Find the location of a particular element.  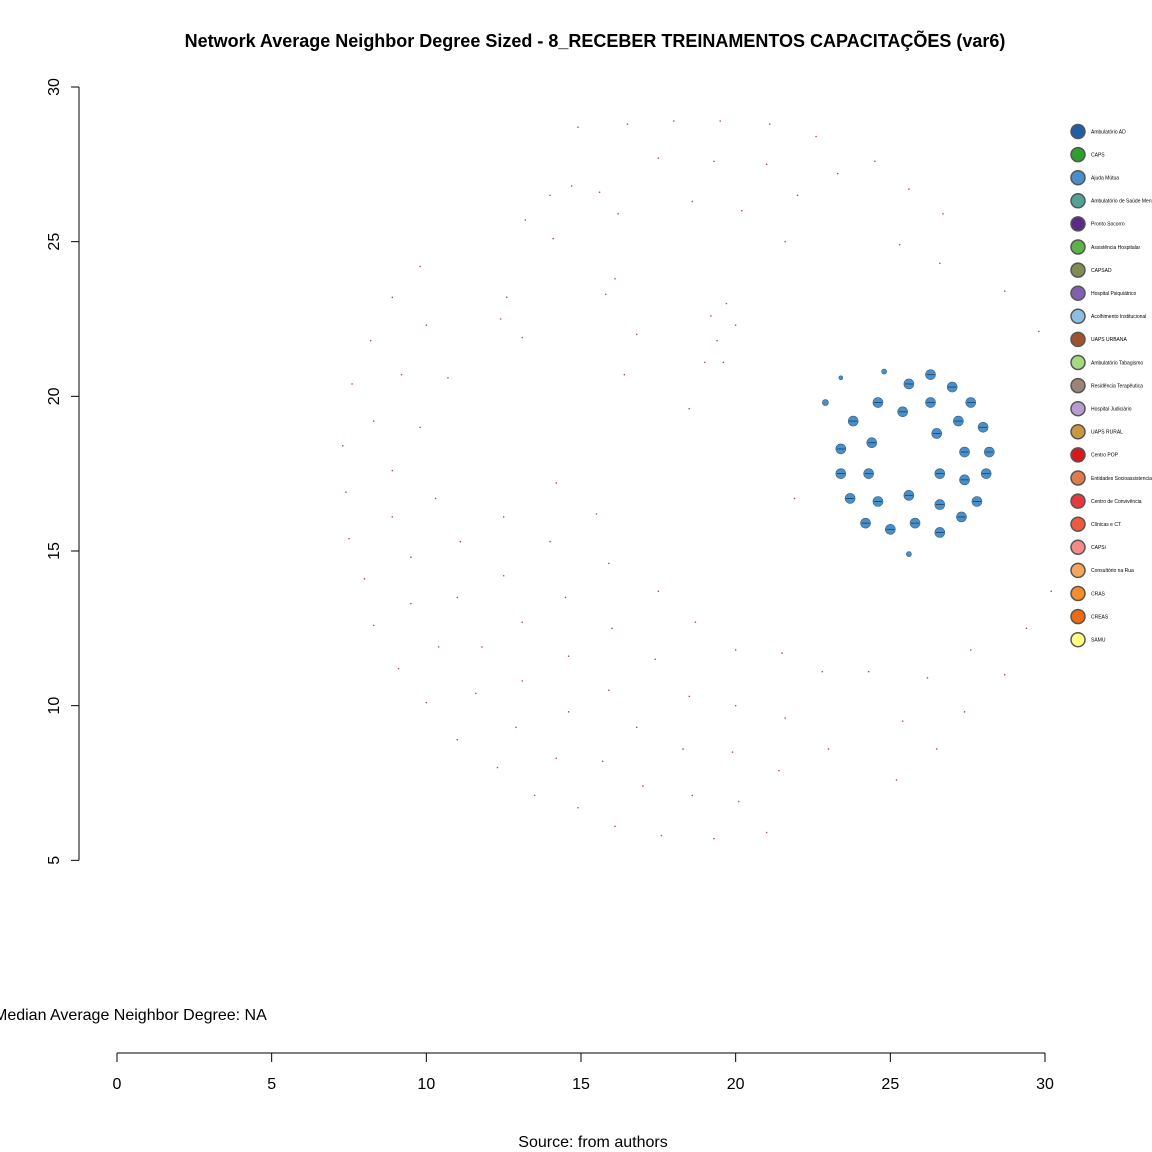

legend-item: Centro POP is located at coordinates (1094, 455).